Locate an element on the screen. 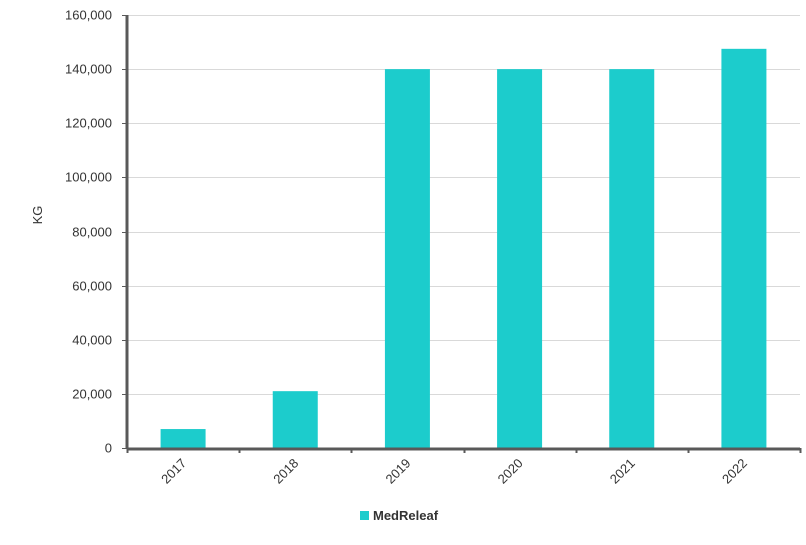 This screenshot has height=545, width=806. x-tick-label: 2021 is located at coordinates (622, 471).